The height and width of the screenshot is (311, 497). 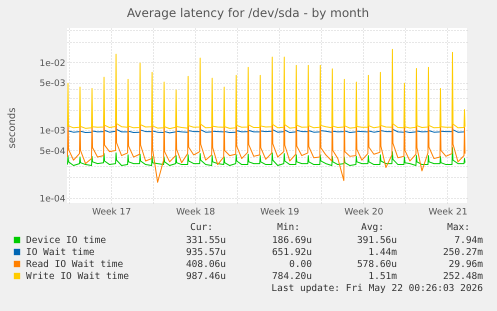 I want to click on x-tick-label: Week 17, so click(x=112, y=213).